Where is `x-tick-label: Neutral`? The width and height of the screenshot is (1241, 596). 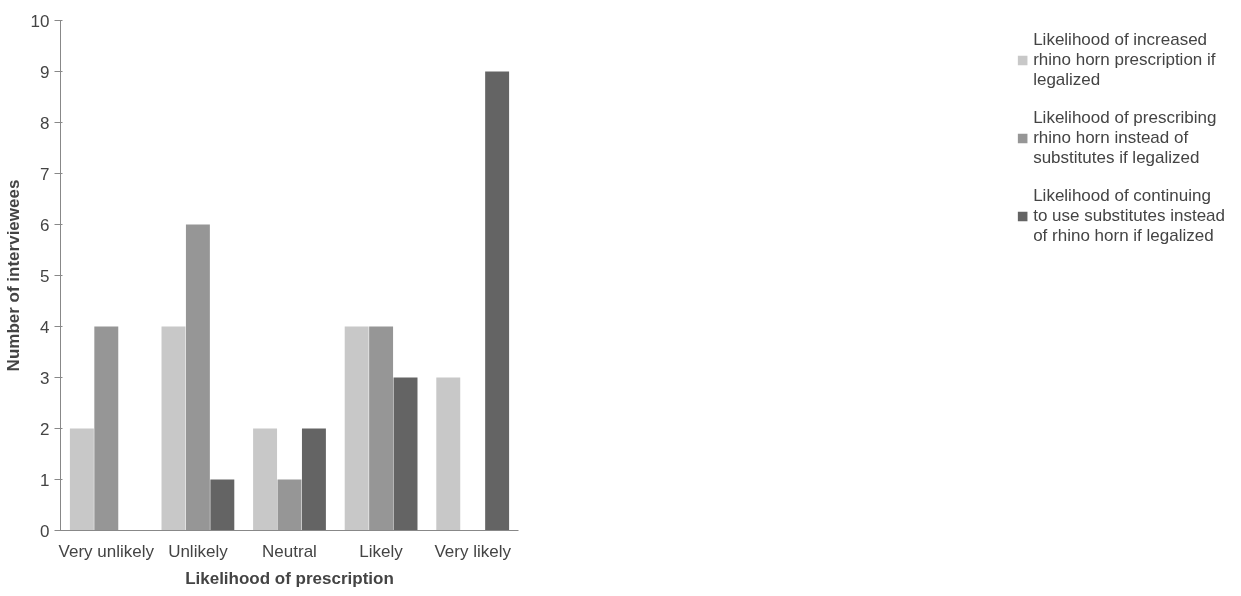 x-tick-label: Neutral is located at coordinates (289, 551).